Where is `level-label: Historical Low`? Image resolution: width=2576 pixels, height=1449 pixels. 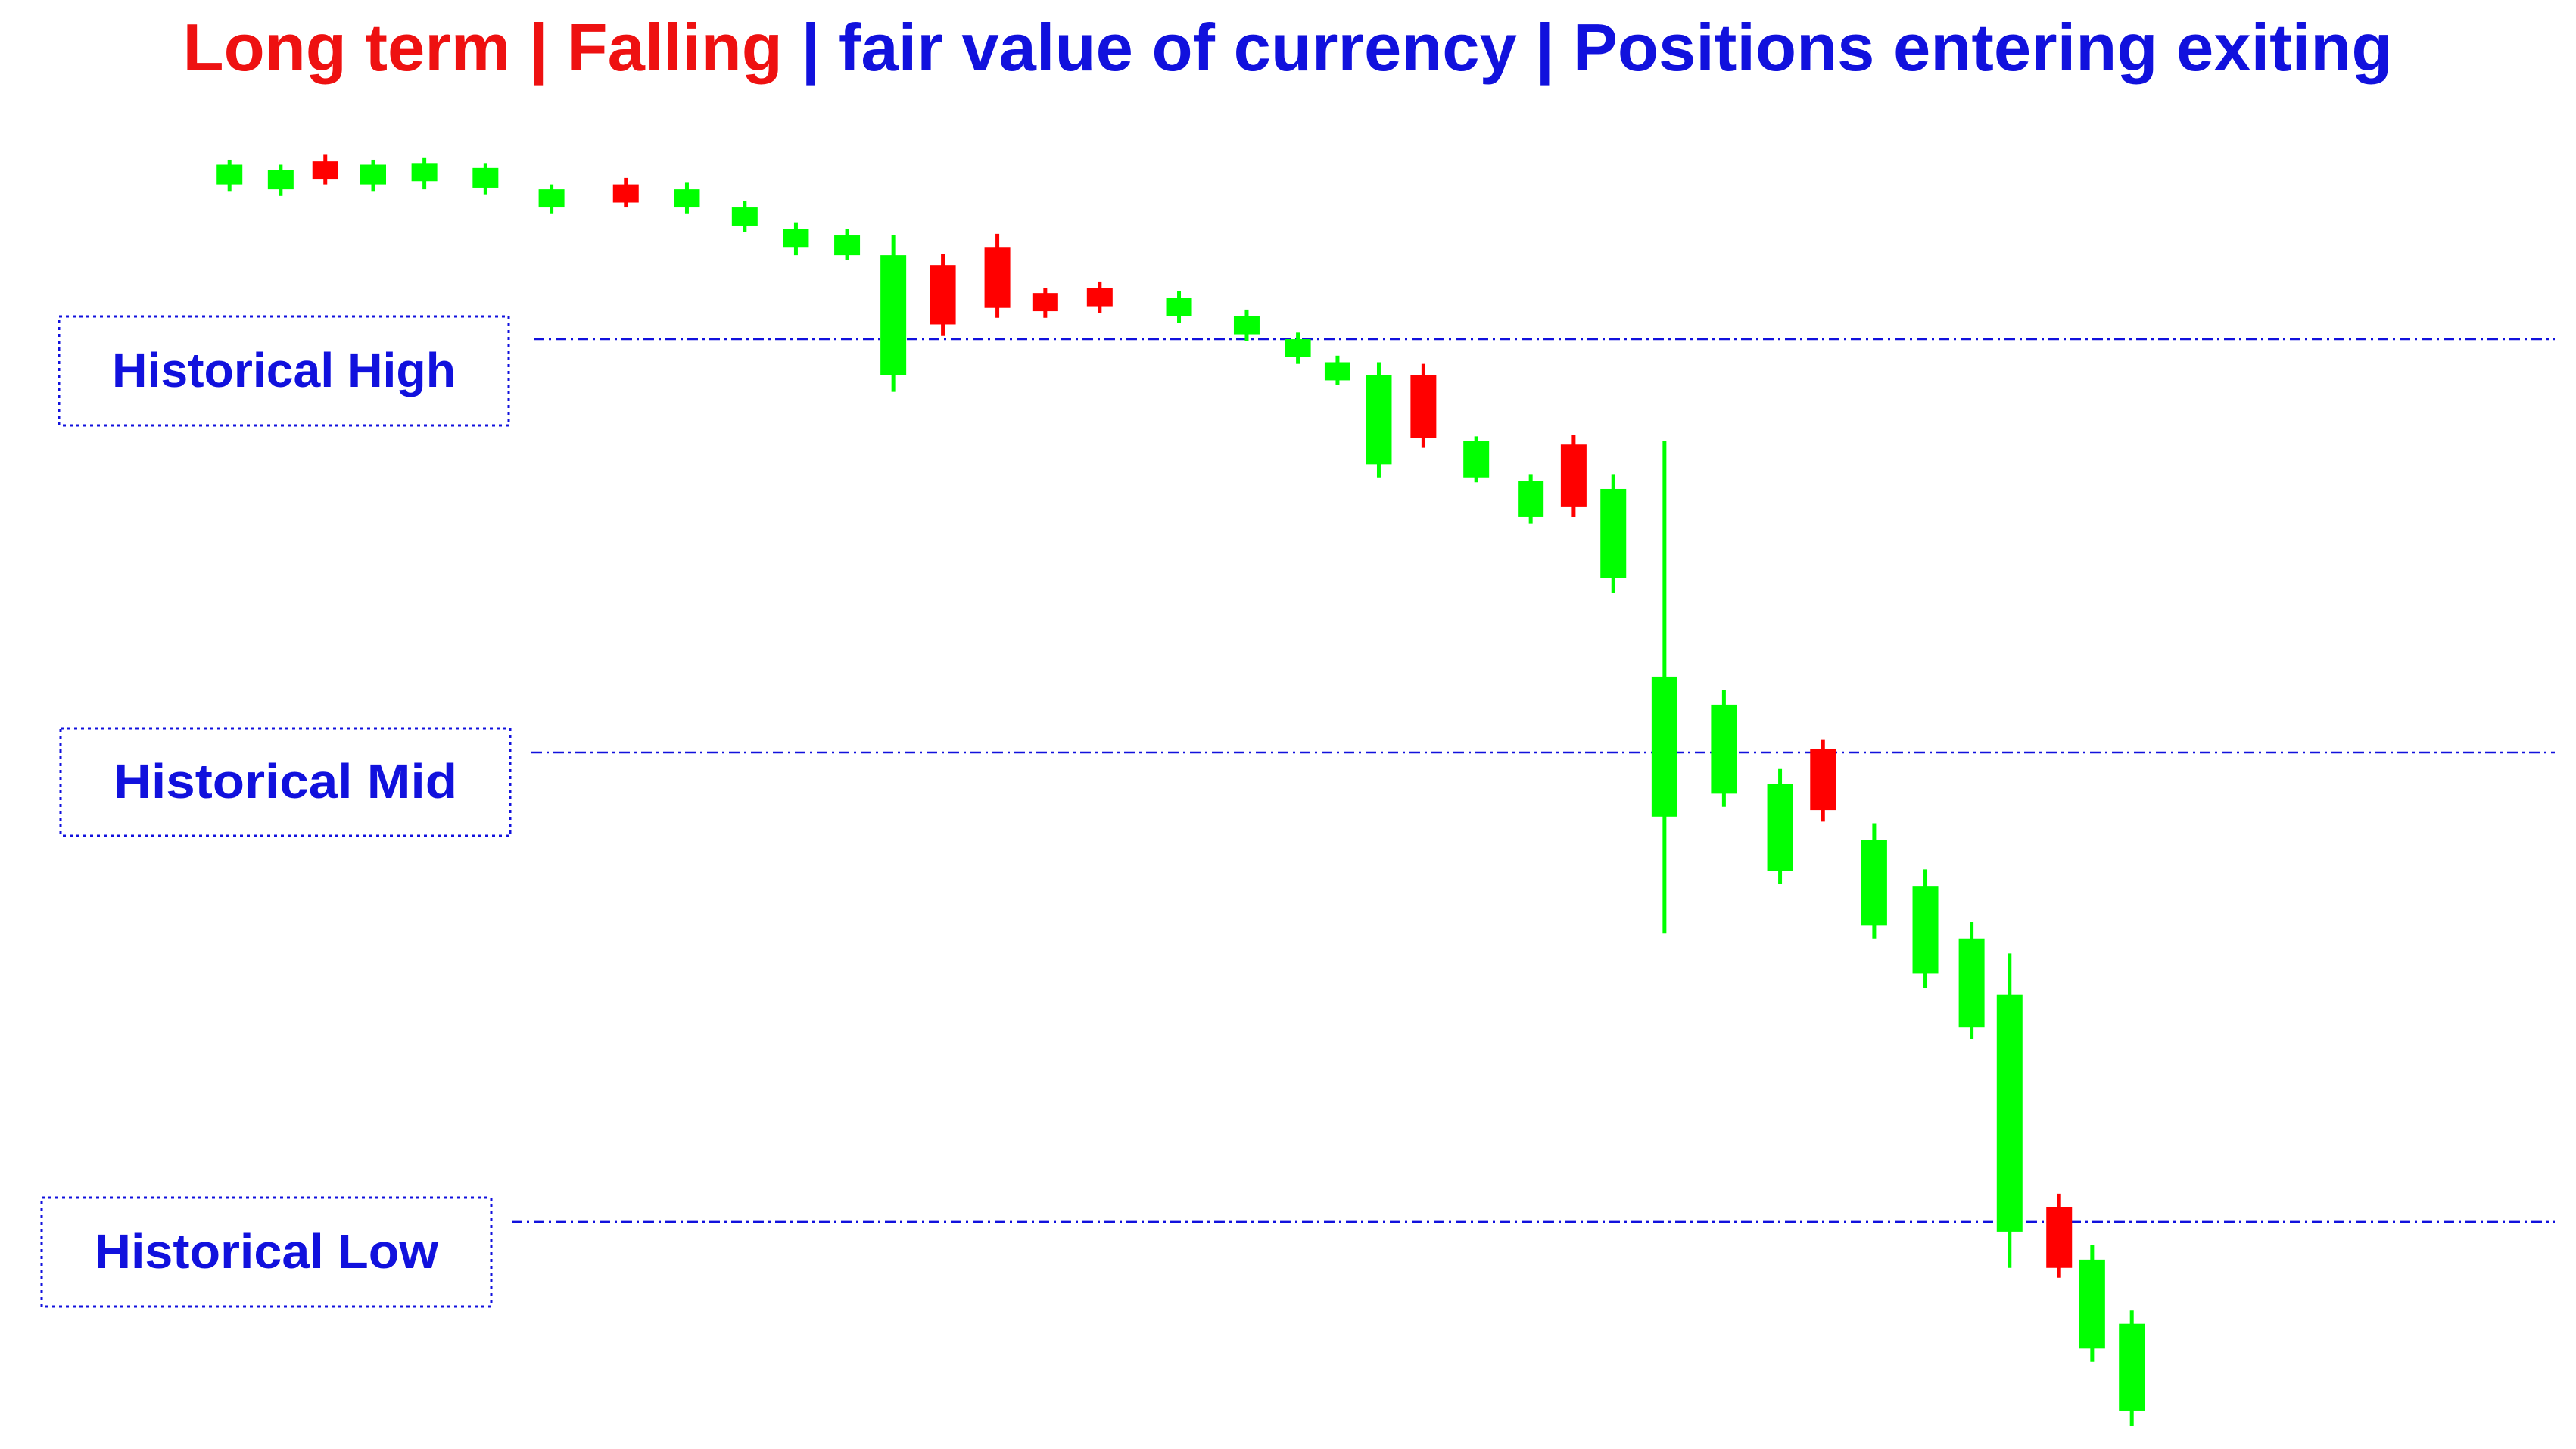
level-label: Historical Low is located at coordinates (266, 1251).